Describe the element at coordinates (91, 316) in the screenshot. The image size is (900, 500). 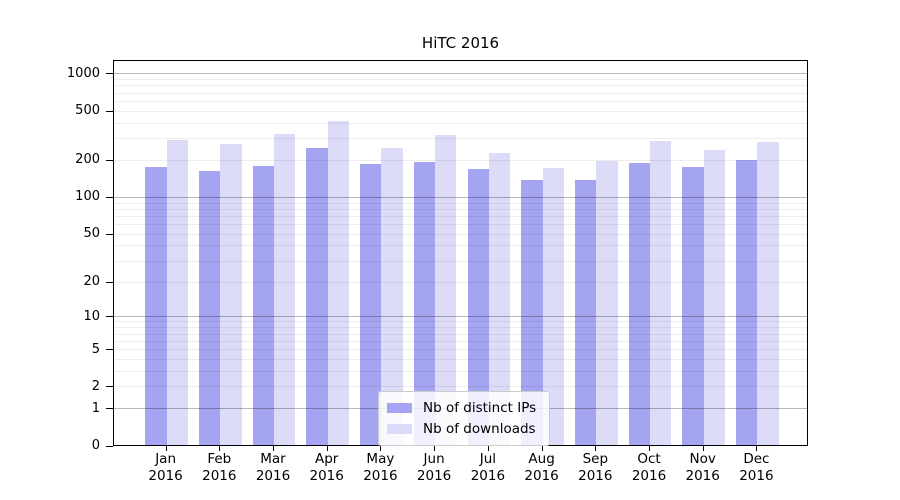
I see `y-tick-label-10: 10` at that location.